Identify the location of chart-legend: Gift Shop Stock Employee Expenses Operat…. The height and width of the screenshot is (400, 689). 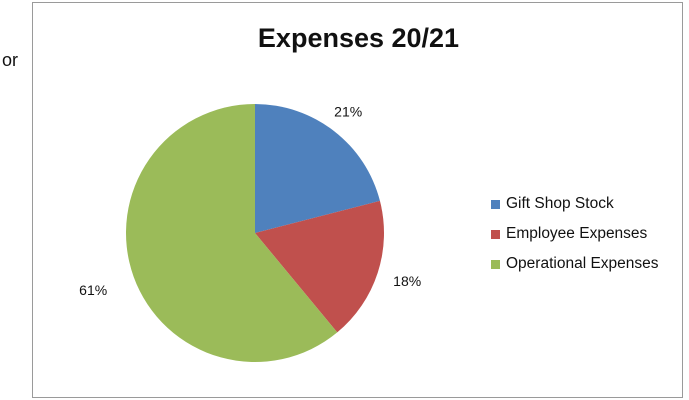
(575, 234).